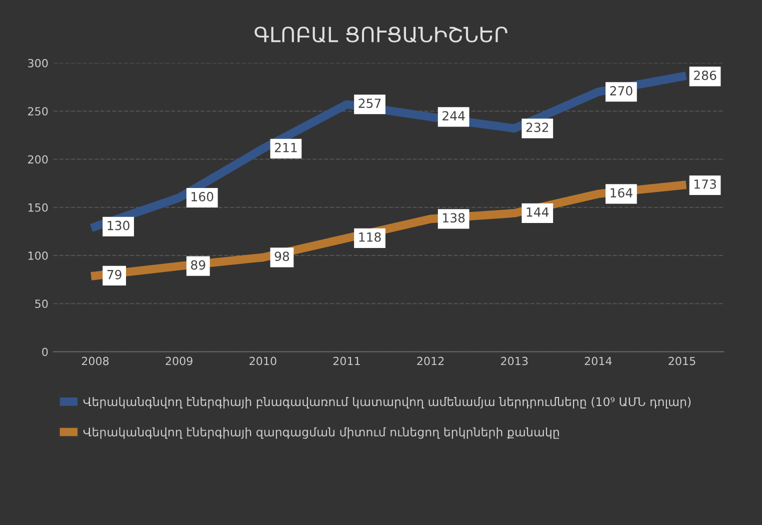 This screenshot has height=525, width=762. I want to click on legend-label: Վերականգնվող էներգիայի բնագավառում կատարվող ամենամյա ներդրումները (10⁹ ԱՄՆ դոլար), so click(387, 402).